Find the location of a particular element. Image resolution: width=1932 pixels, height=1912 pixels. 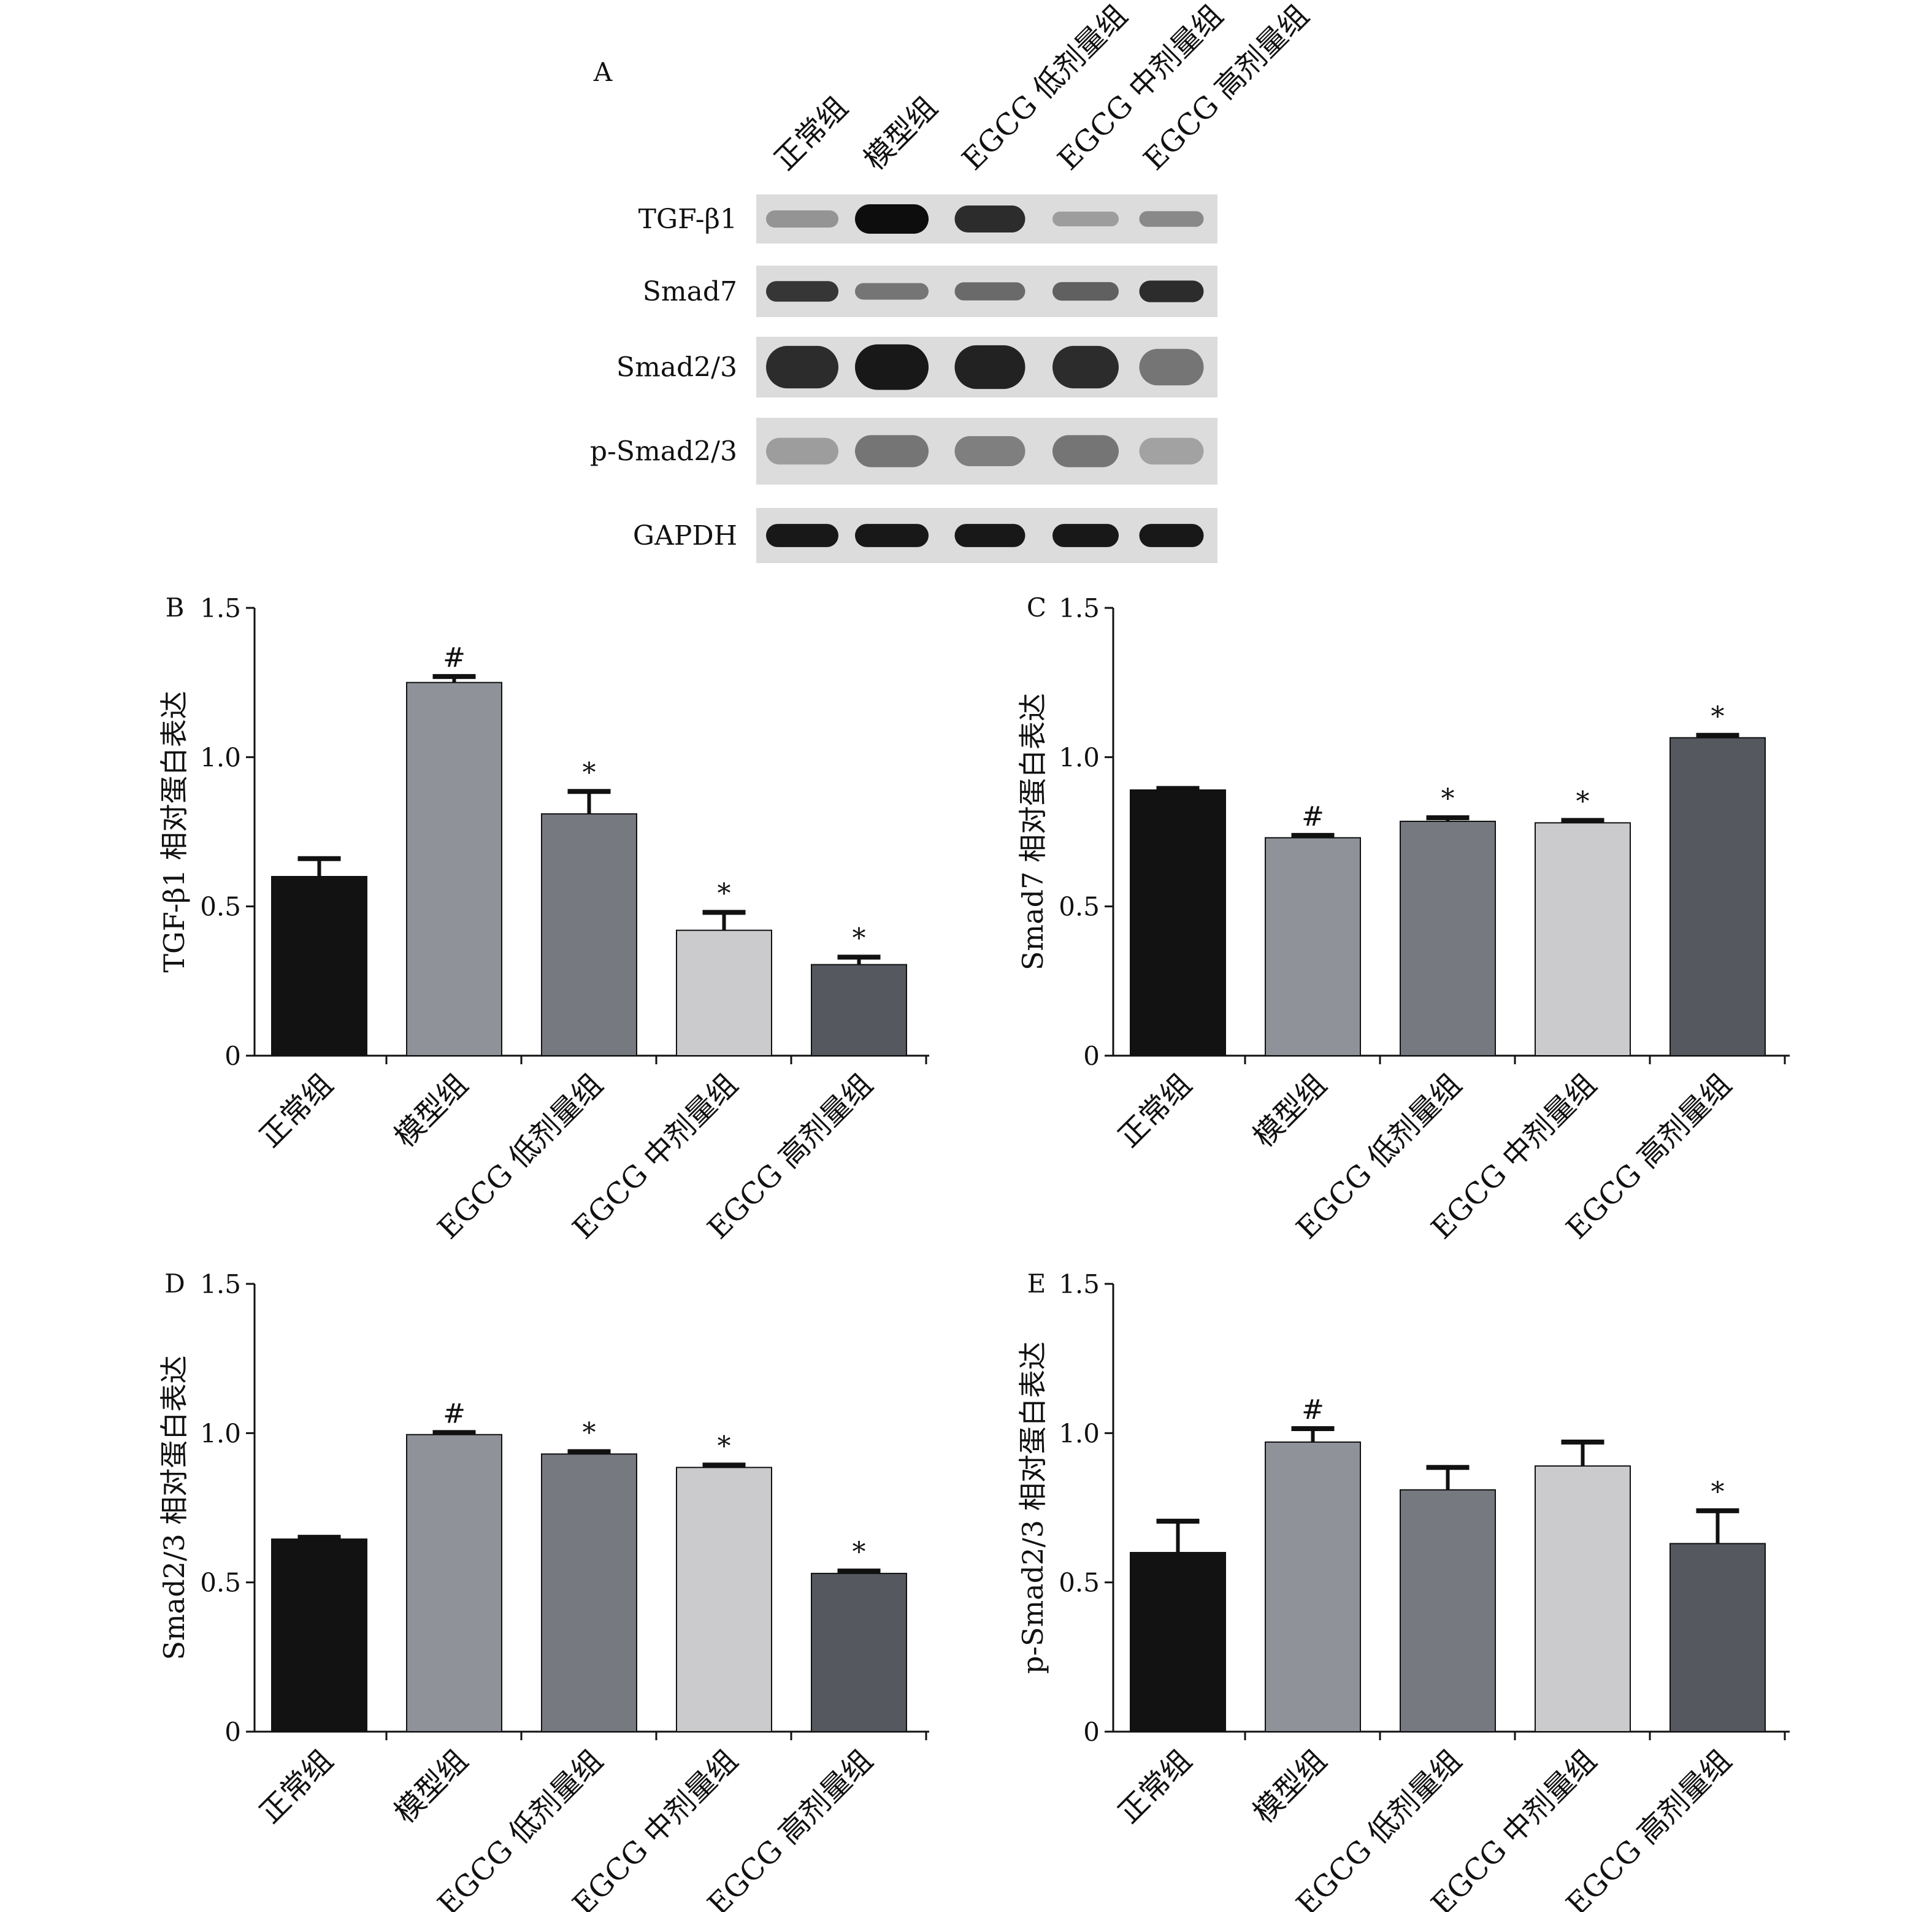

y-axis-label: Smad2/3 相对蛋白表达 is located at coordinates (174, 1508).